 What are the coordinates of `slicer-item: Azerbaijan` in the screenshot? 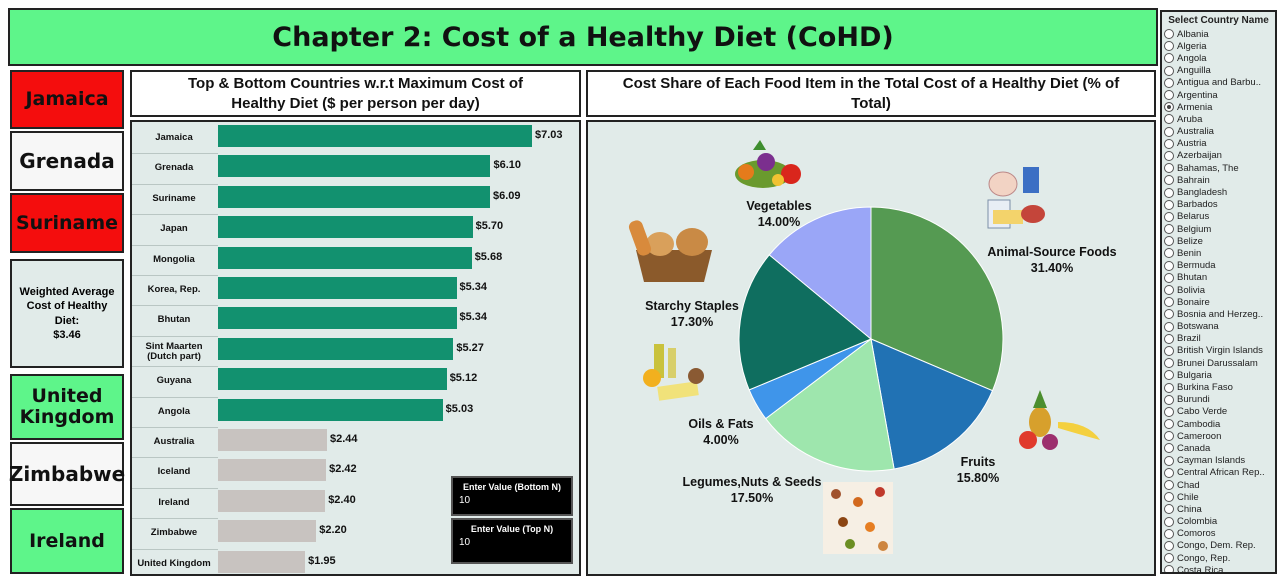 It's located at (1218, 156).